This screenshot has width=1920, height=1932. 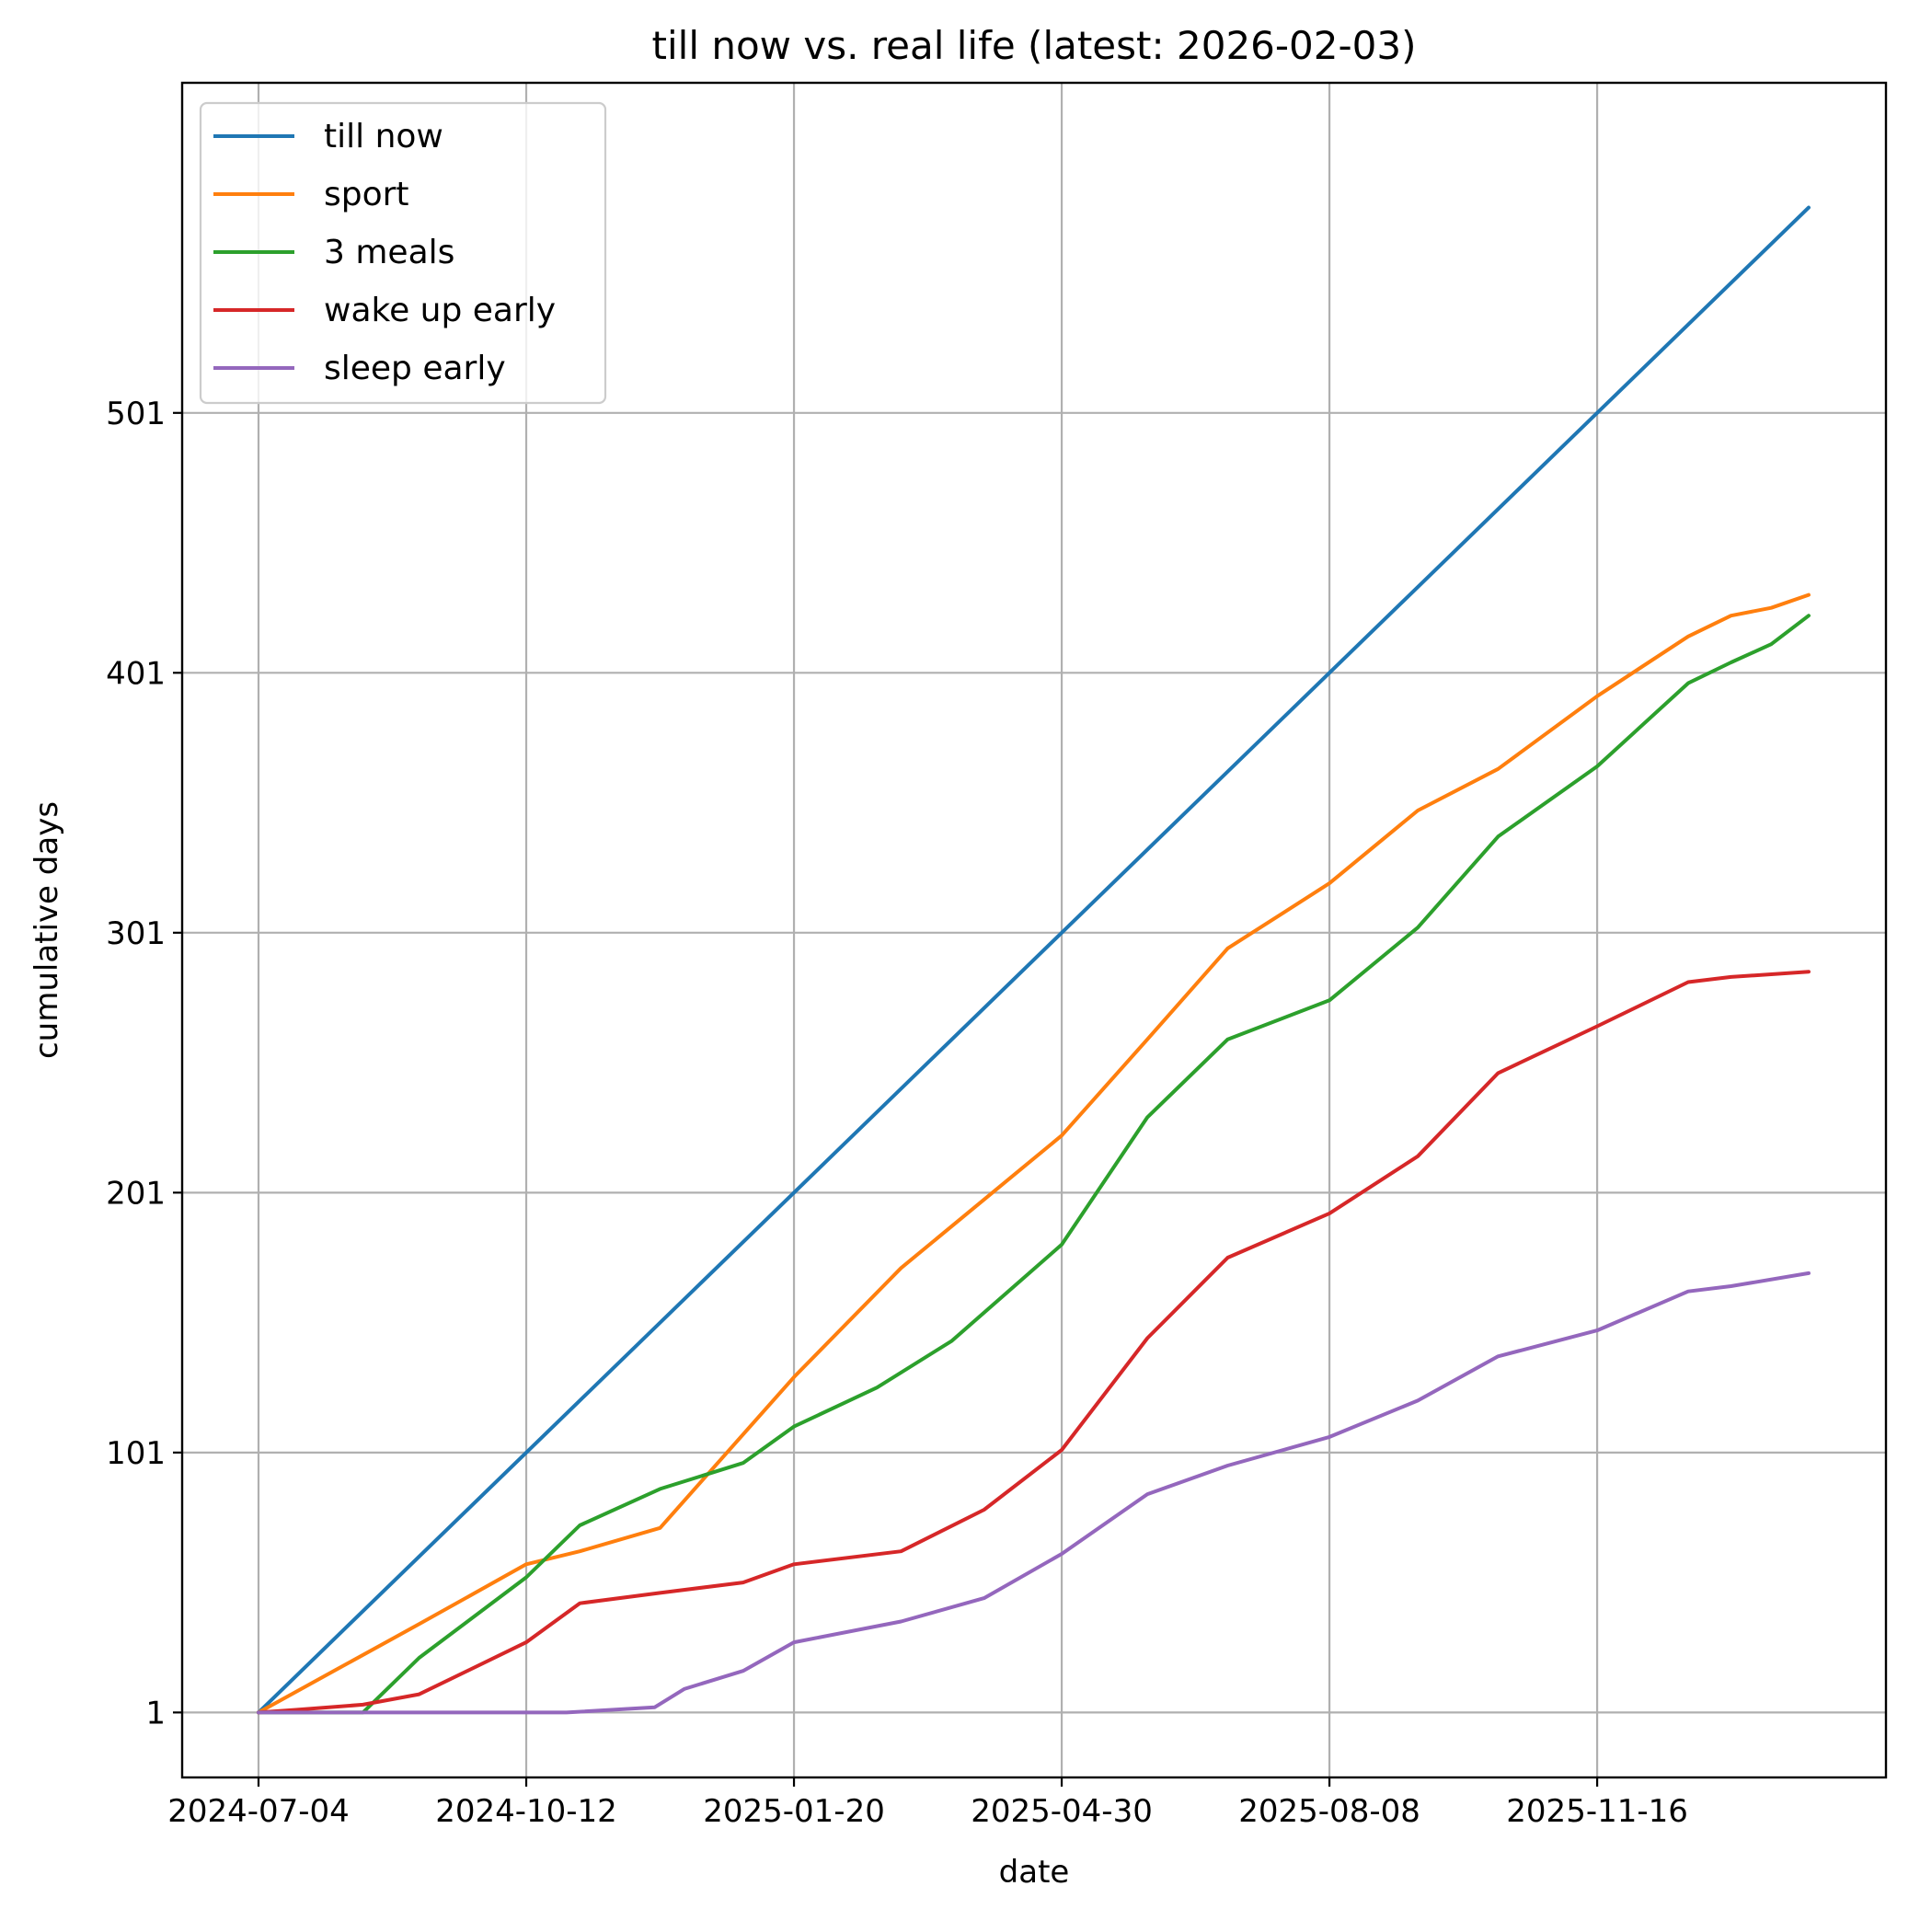 I want to click on legend-box, so click(x=403, y=253).